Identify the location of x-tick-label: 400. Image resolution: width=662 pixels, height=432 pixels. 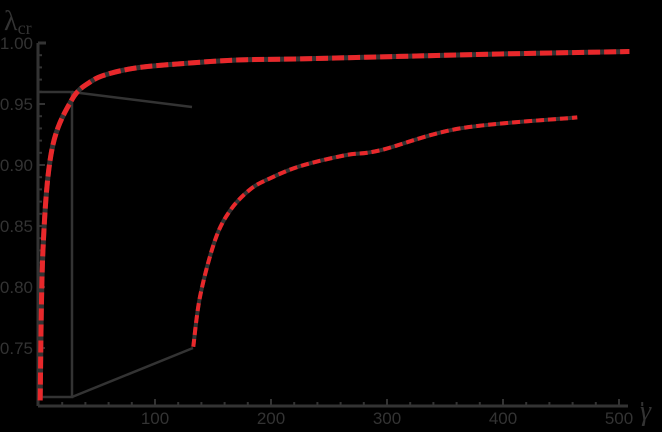
(503, 418).